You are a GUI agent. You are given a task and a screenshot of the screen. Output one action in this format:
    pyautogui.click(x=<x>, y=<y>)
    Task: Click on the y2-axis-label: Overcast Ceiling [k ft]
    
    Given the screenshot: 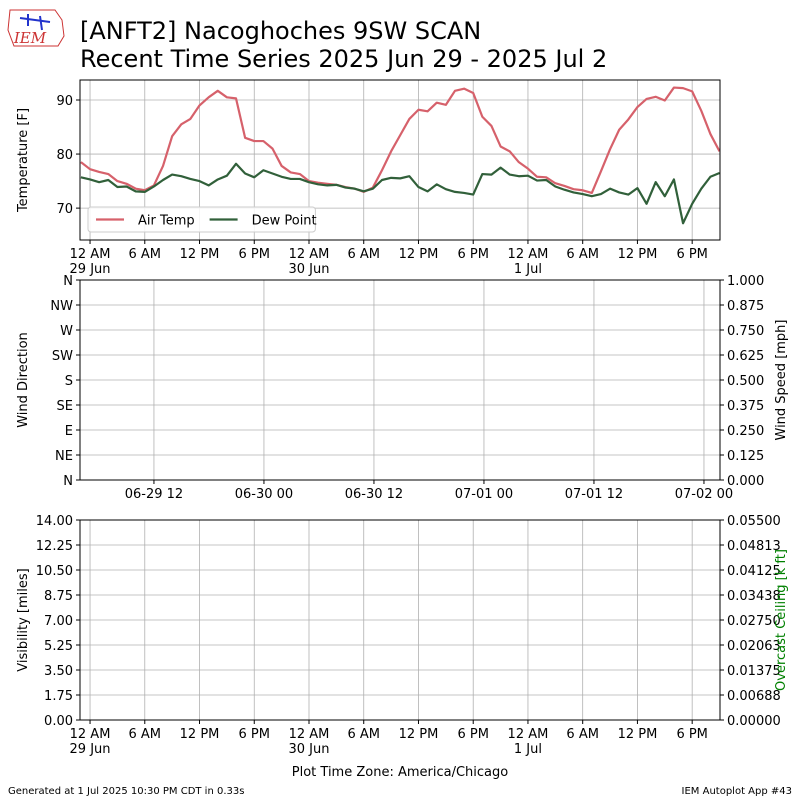 What is the action you would take?
    pyautogui.click(x=781, y=620)
    